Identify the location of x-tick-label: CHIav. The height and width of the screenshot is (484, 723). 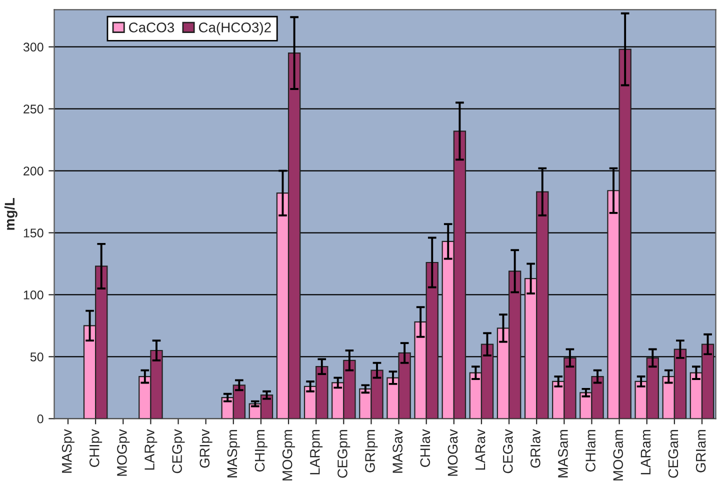
(425, 448).